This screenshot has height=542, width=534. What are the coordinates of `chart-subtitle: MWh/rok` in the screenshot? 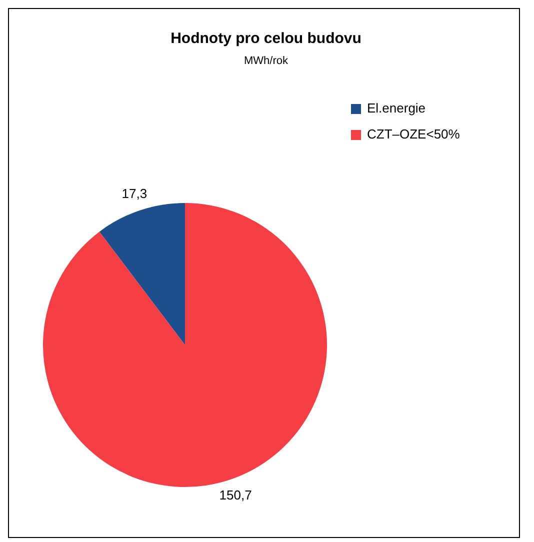 It's located at (266, 61).